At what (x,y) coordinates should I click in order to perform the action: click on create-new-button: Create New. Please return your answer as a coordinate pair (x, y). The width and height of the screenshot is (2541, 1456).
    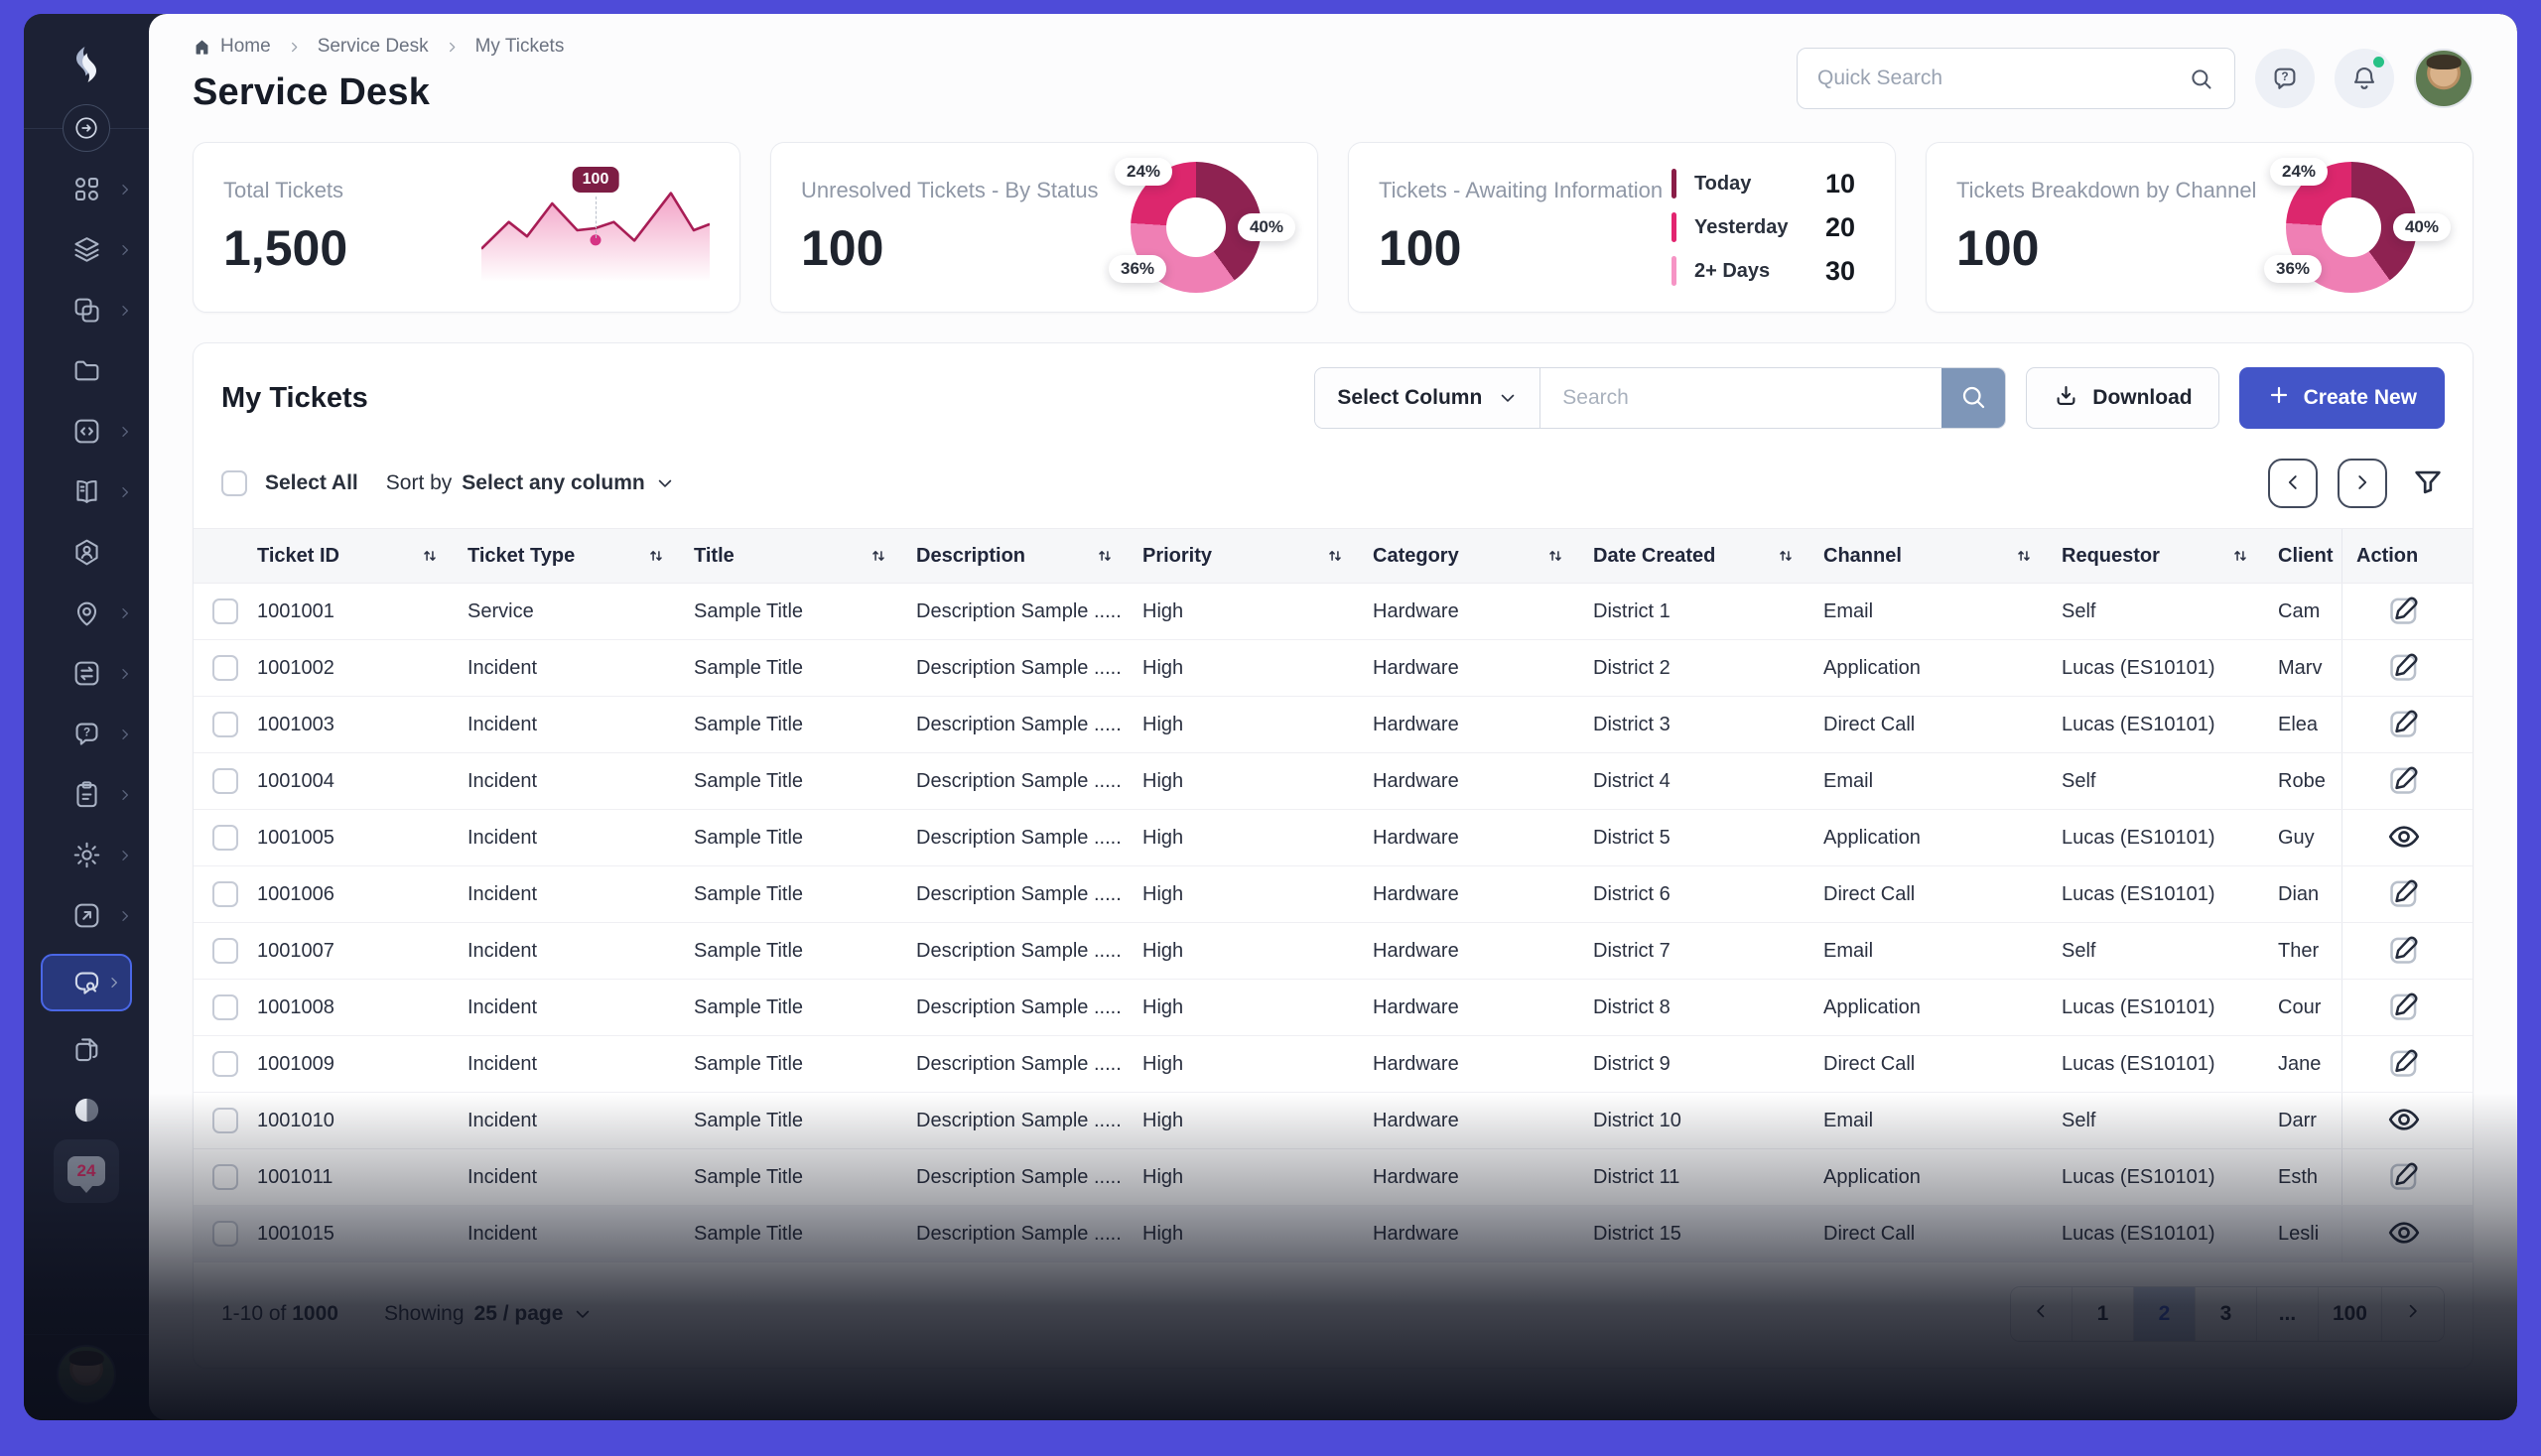
    Looking at the image, I should click on (2341, 398).